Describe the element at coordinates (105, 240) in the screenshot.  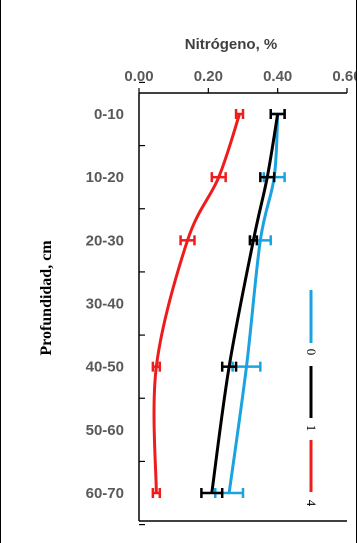
I see `y-tick-label: 20-30` at that location.